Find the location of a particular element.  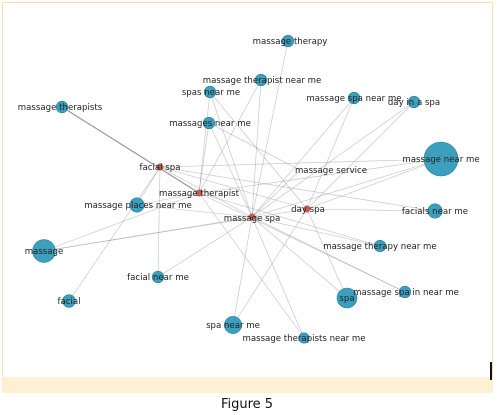

edge-massage_therapy_near_me-massage_therapist is located at coordinates (289, 219).